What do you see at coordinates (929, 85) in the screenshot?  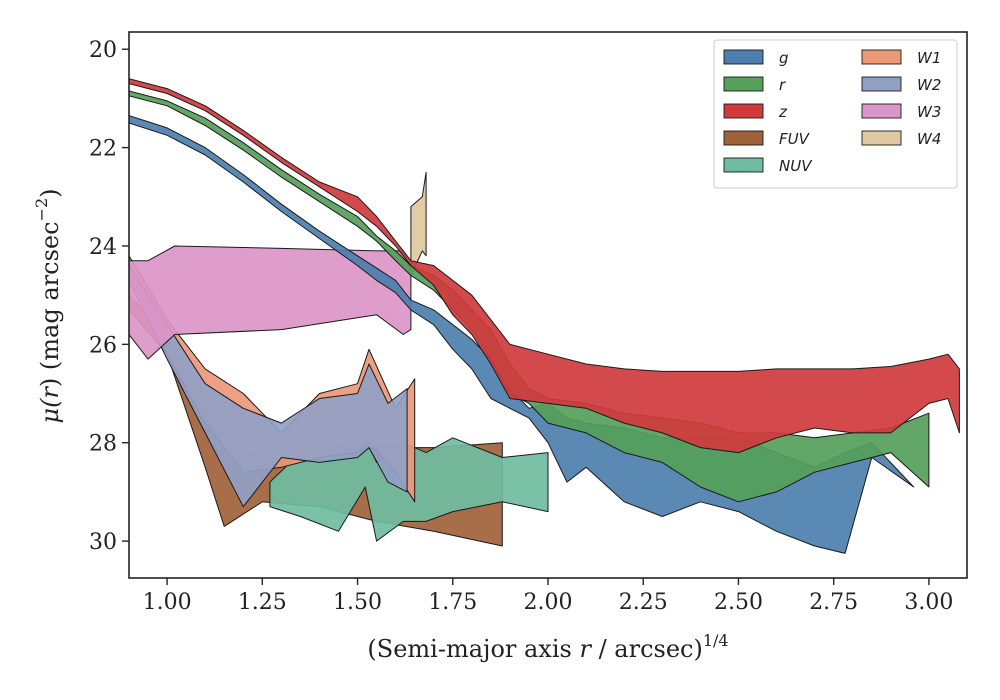 I see `legend-label-w2: W2` at bounding box center [929, 85].